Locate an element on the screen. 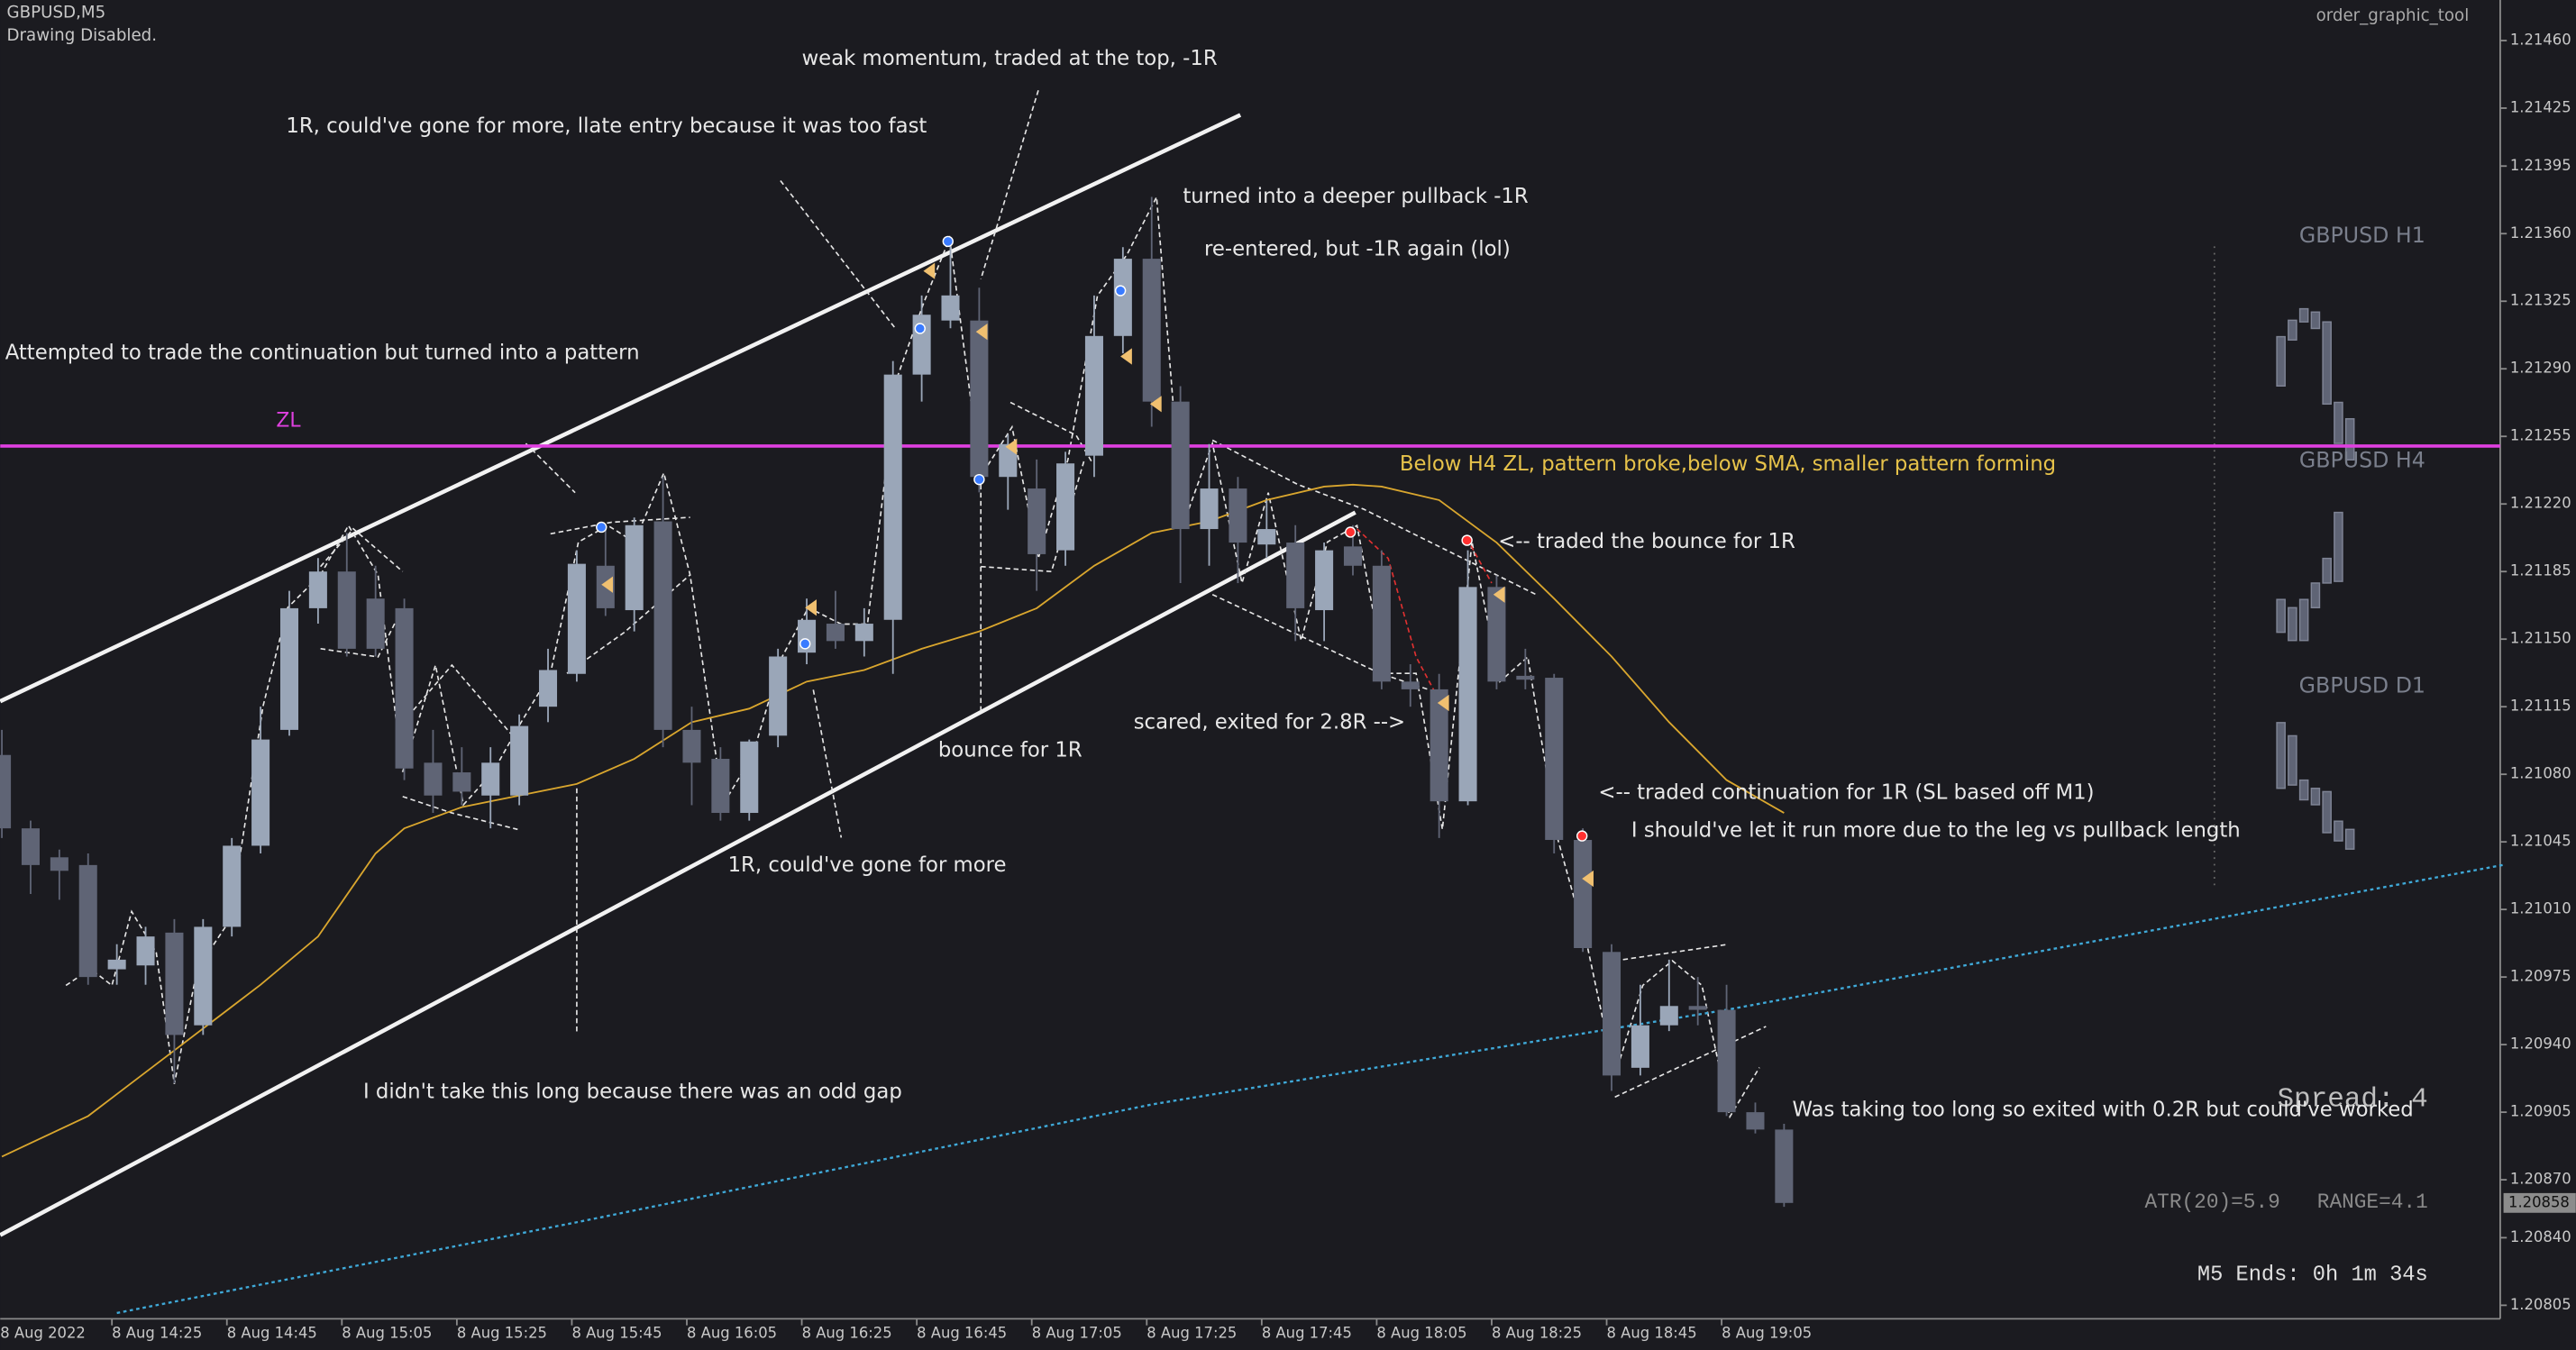  annotation: bounce for 1R is located at coordinates (1010, 750).